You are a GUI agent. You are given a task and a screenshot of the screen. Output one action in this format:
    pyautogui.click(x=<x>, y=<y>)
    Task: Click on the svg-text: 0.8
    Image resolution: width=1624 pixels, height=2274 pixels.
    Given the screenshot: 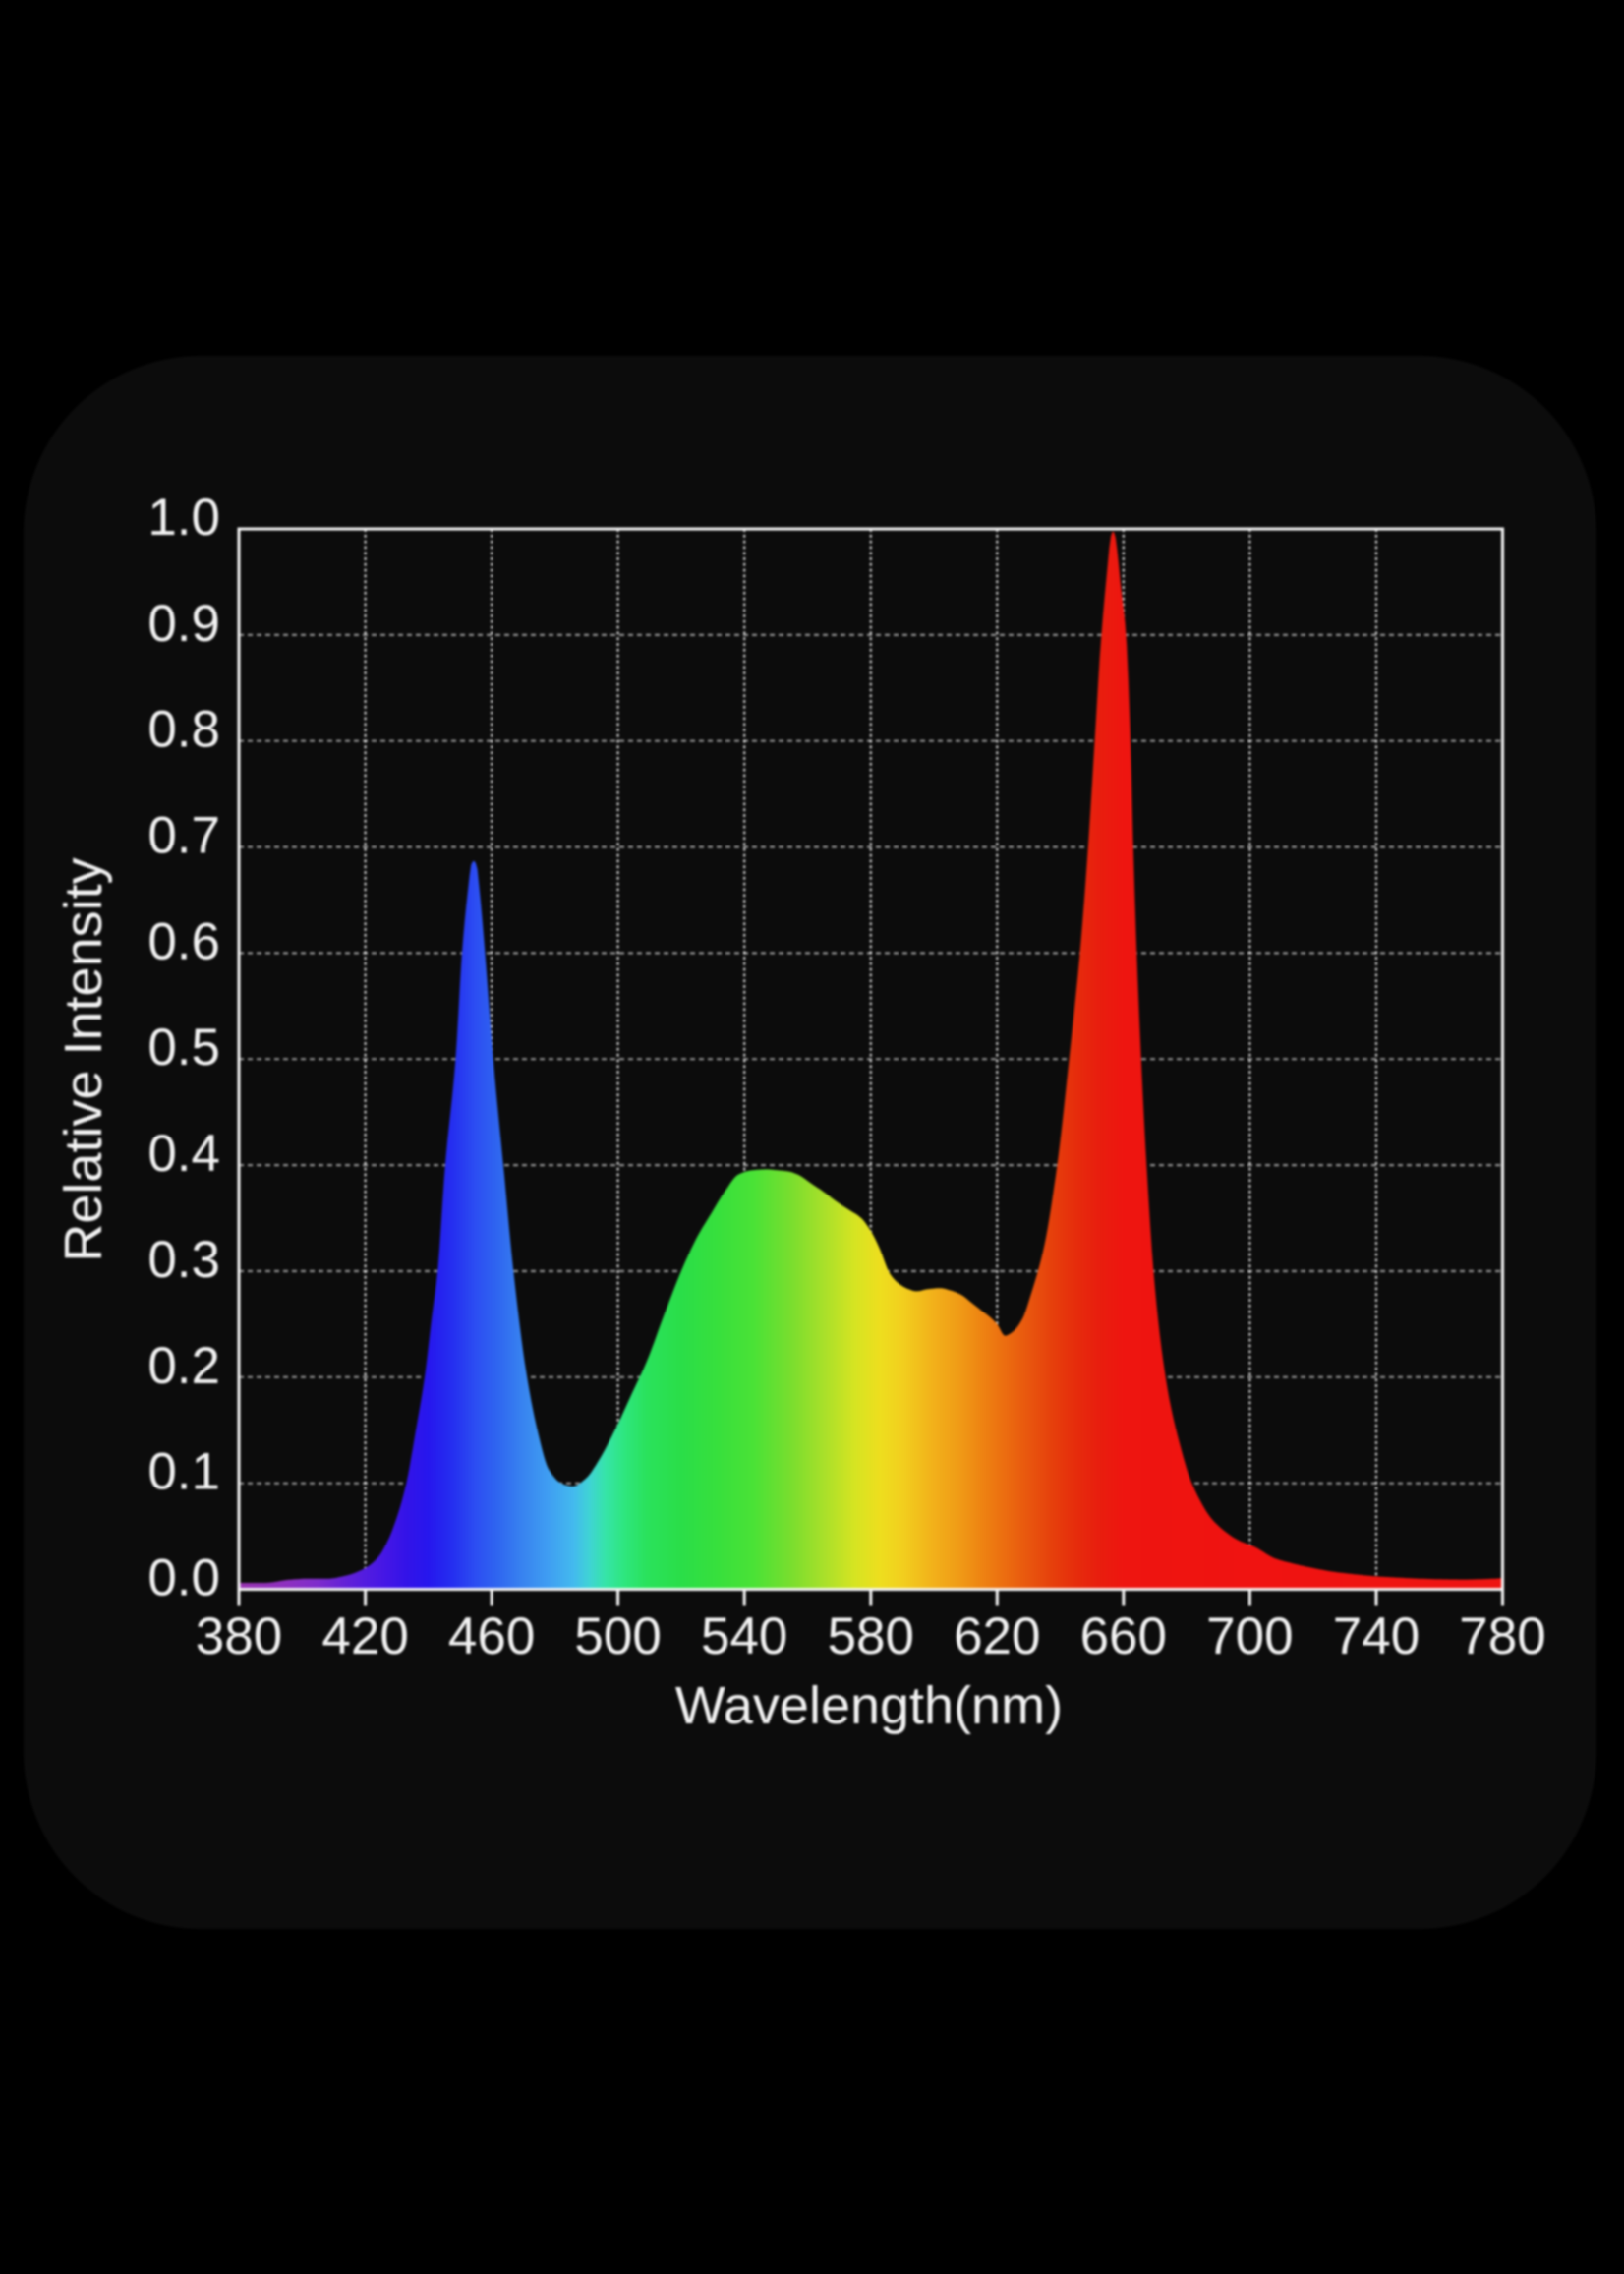 What is the action you would take?
    pyautogui.click(x=183, y=730)
    